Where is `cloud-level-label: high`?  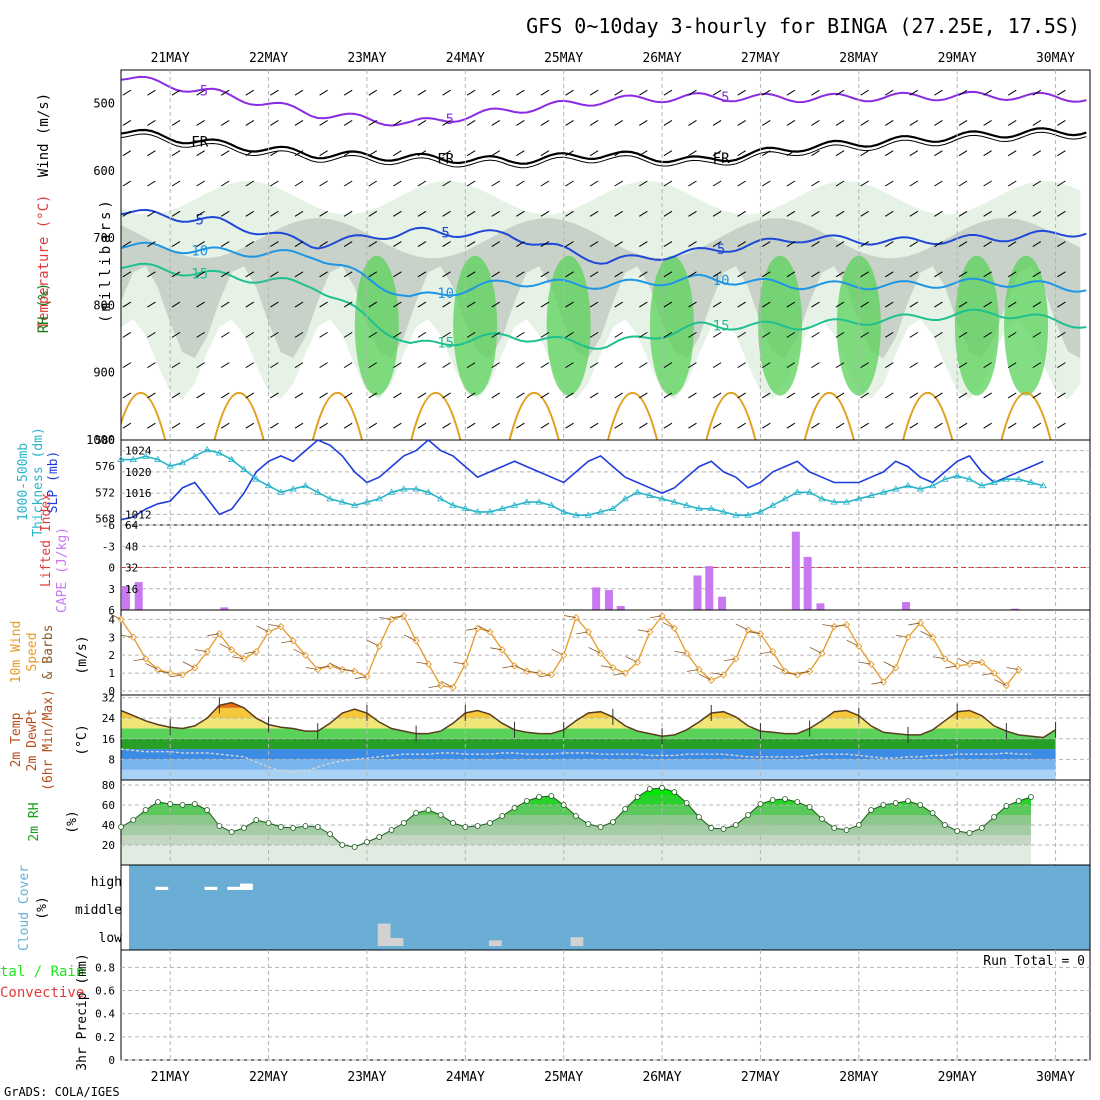
cloud-level-label: high is located at coordinates (106, 882).